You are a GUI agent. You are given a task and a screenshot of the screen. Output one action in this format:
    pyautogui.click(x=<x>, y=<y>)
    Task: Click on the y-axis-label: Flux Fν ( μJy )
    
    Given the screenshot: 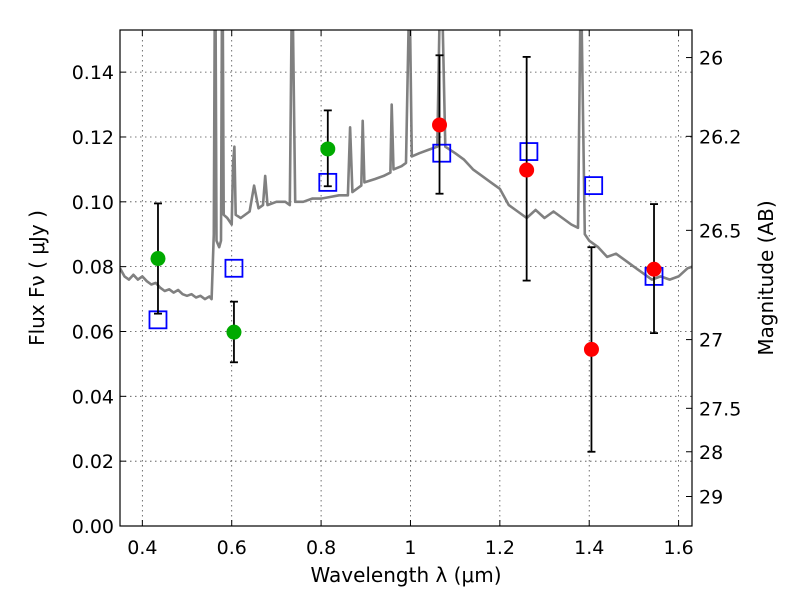 What is the action you would take?
    pyautogui.click(x=37, y=278)
    